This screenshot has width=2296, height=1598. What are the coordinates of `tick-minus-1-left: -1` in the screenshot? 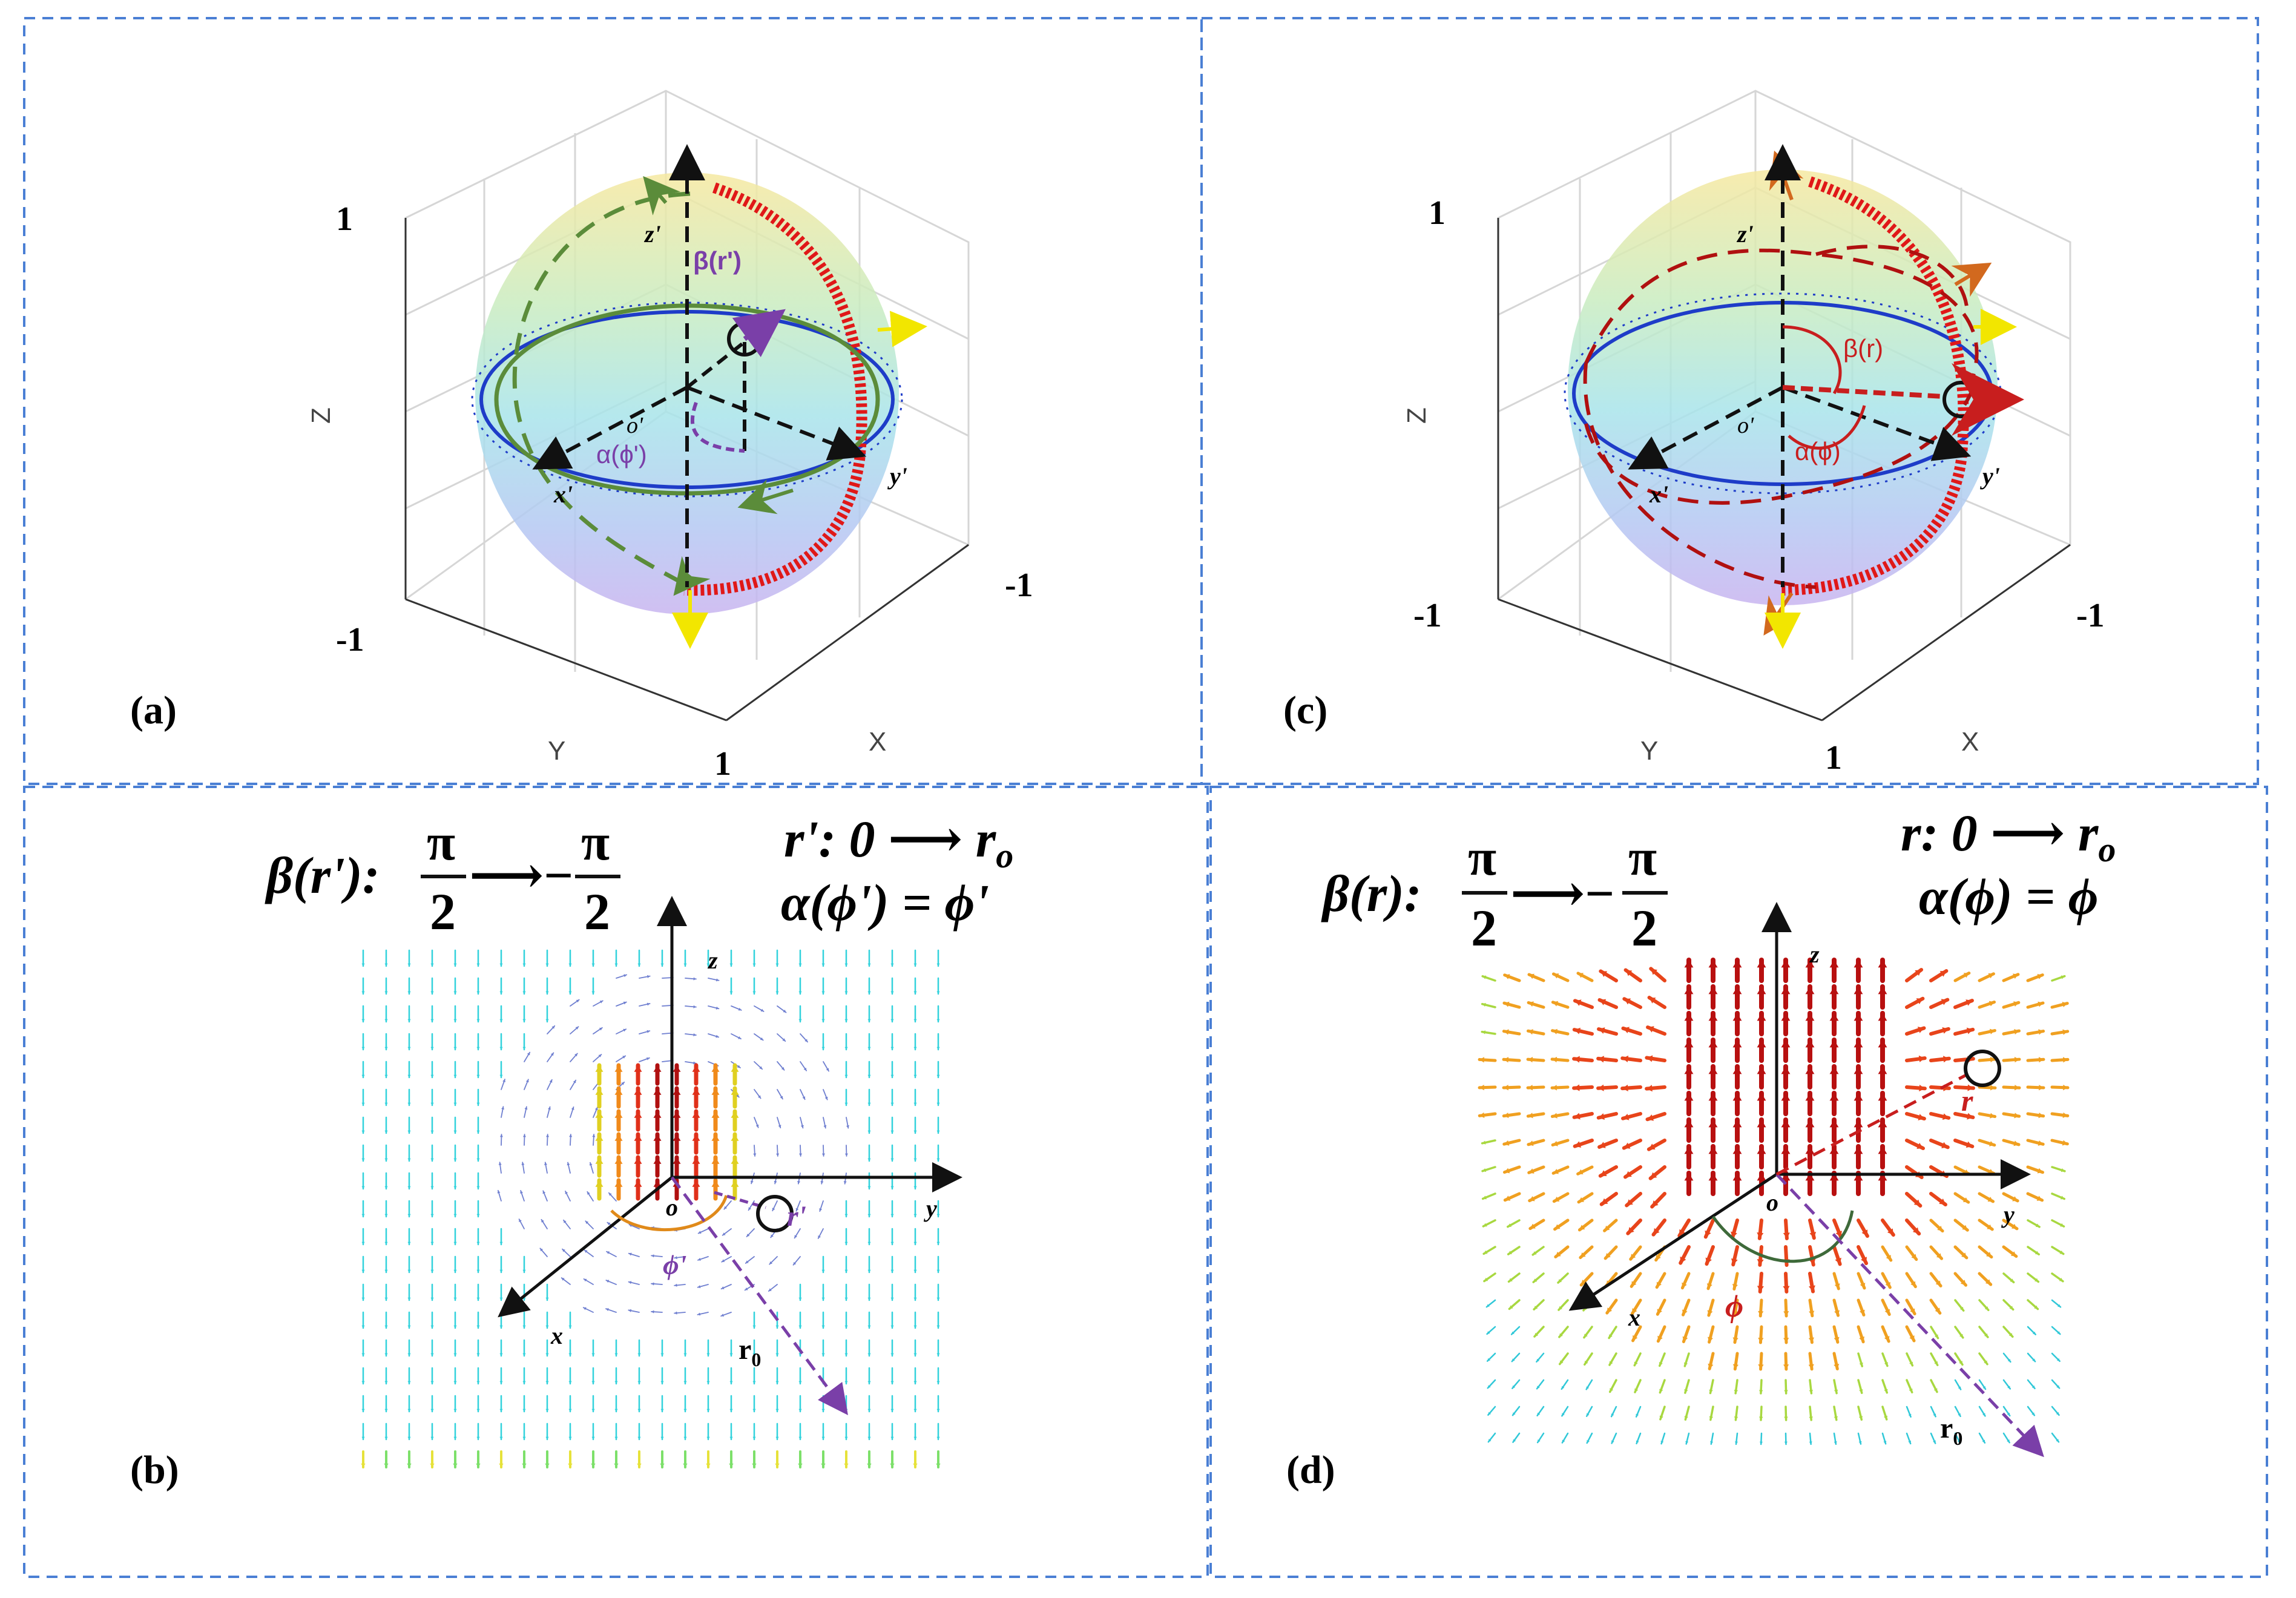 It's located at (1427, 615).